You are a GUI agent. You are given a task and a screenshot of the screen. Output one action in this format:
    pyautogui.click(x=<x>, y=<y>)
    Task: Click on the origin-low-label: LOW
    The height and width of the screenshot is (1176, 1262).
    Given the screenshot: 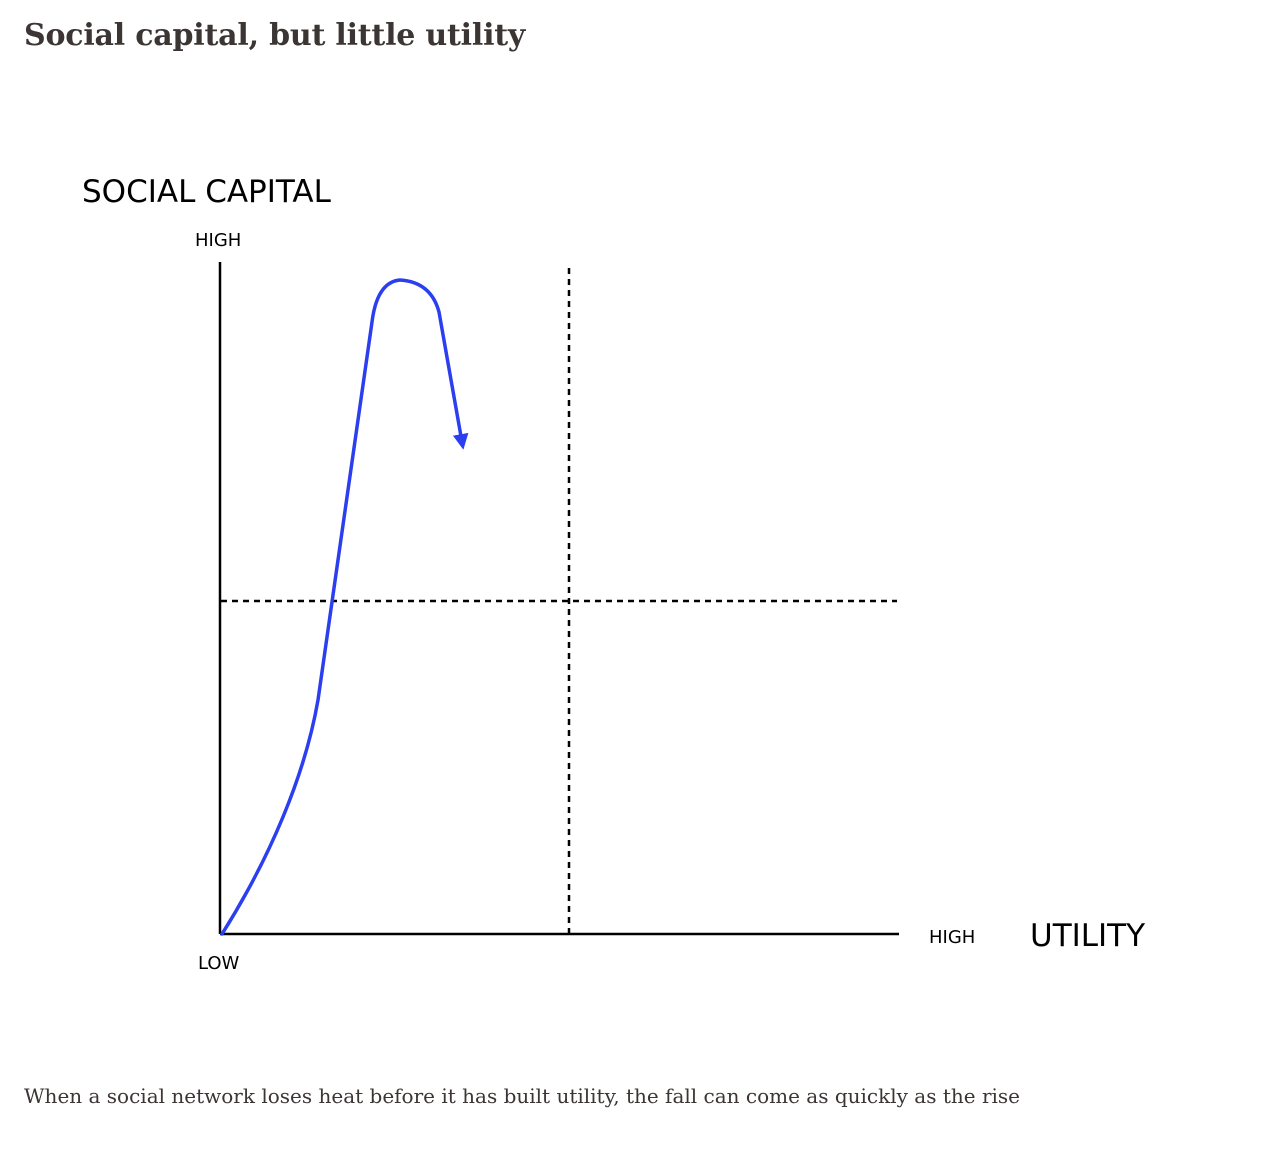 What is the action you would take?
    pyautogui.click(x=219, y=963)
    